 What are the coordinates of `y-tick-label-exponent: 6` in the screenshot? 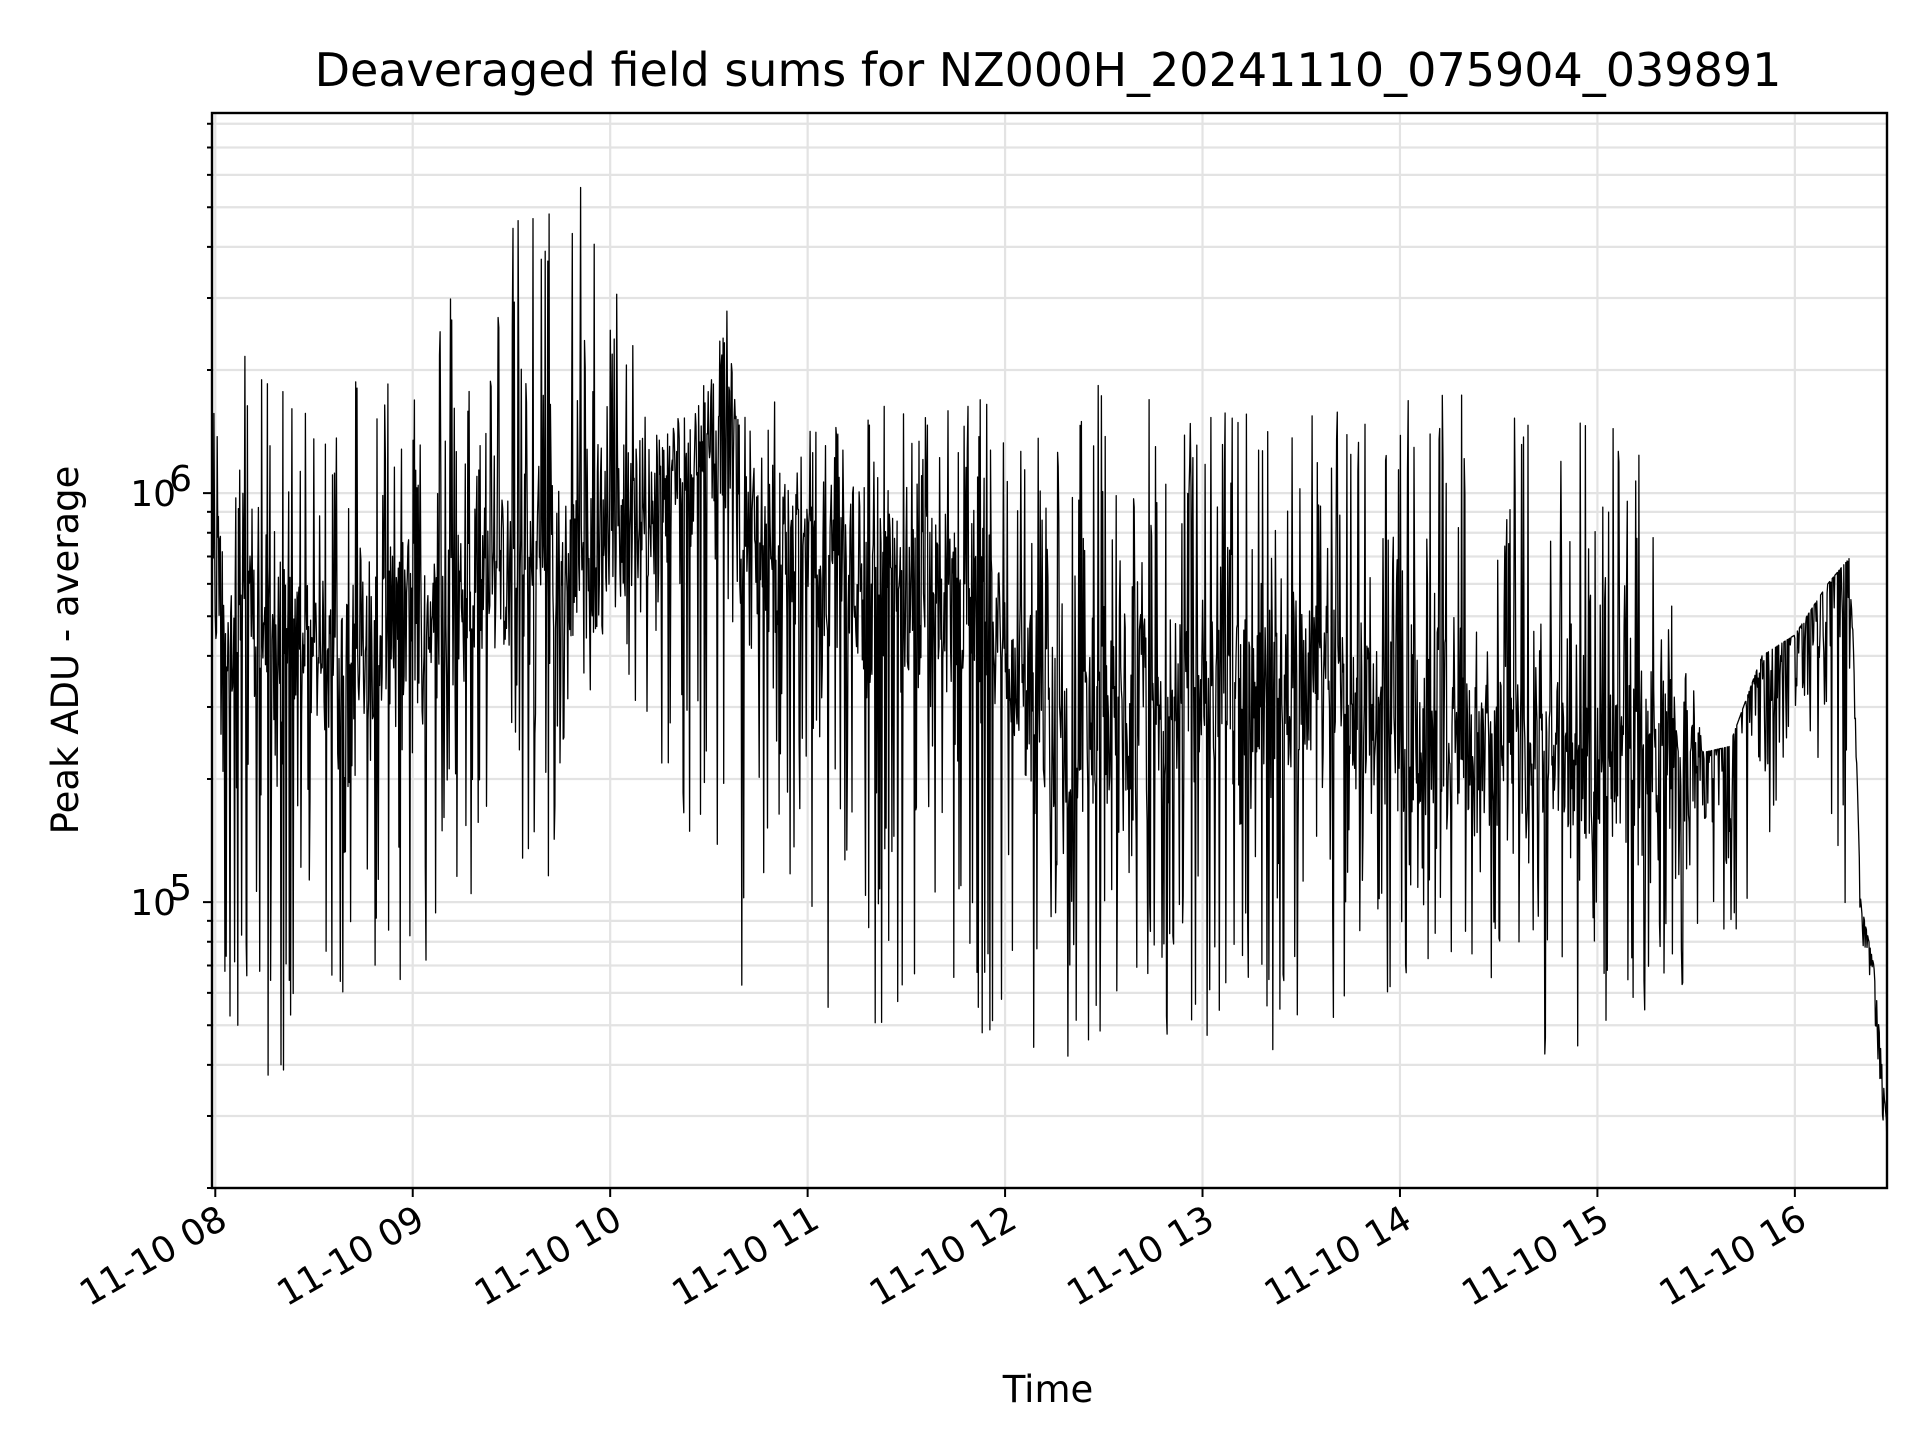 It's located at (180, 479).